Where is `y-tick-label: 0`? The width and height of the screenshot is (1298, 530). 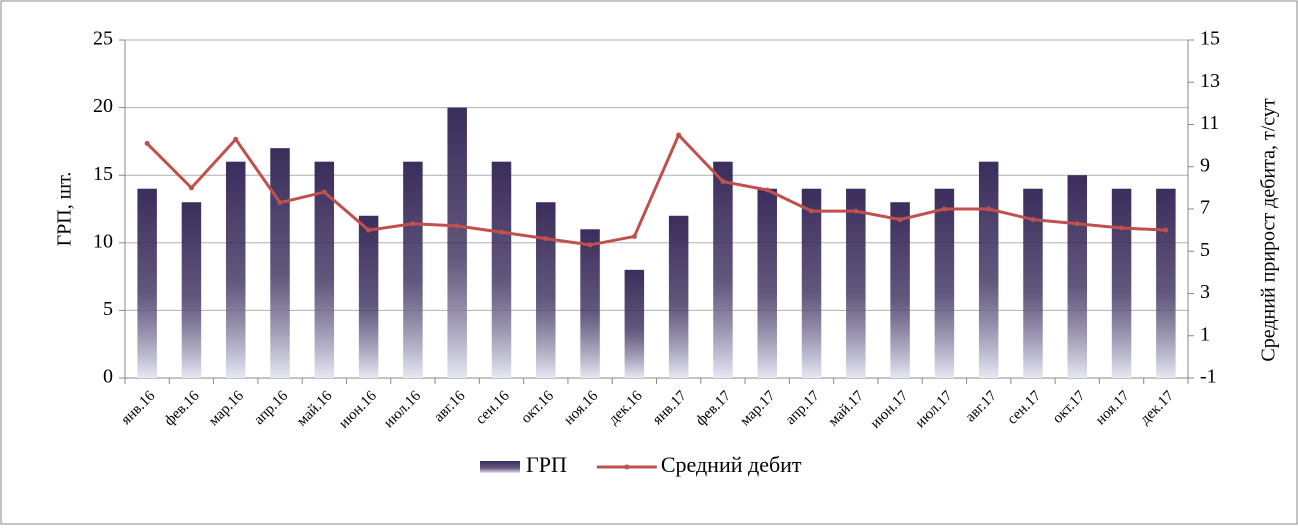 y-tick-label: 0 is located at coordinates (108, 377).